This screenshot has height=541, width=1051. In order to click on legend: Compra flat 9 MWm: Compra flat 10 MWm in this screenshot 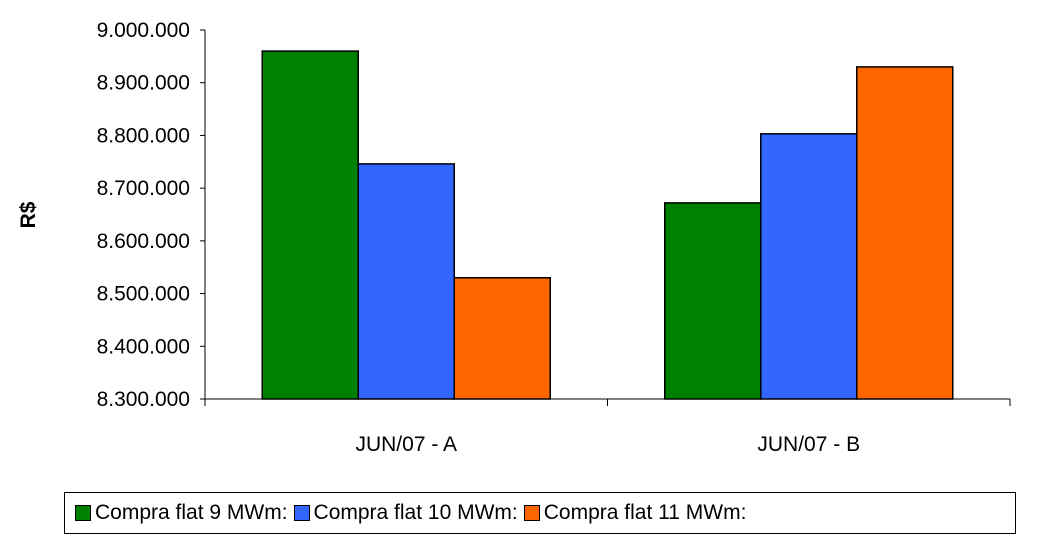, I will do `click(540, 513)`.